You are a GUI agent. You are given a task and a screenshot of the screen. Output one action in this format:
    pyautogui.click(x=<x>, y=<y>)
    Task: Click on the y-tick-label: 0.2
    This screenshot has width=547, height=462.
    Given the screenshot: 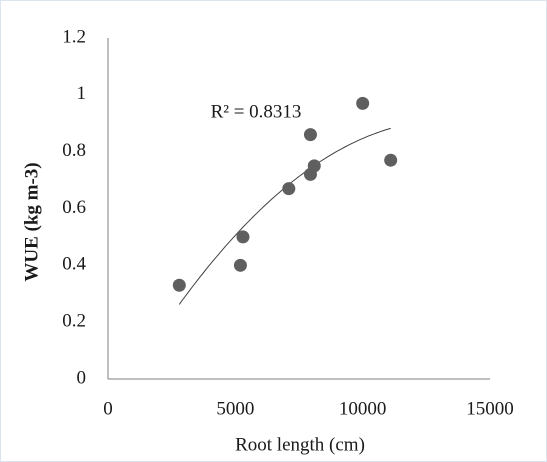 What is the action you would take?
    pyautogui.click(x=74, y=321)
    